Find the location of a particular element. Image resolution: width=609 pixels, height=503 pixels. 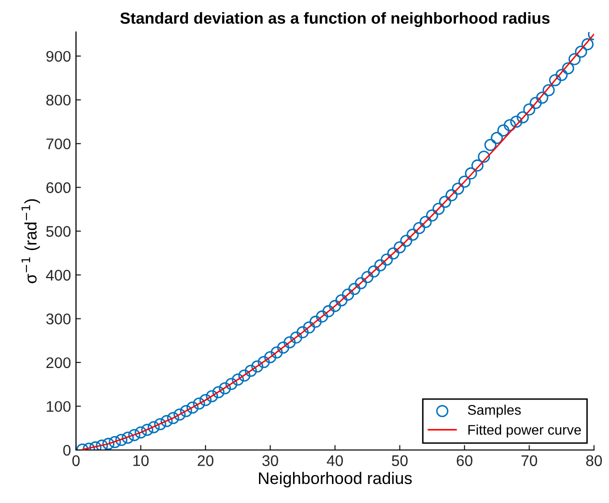

y-tick-label: 300 is located at coordinates (58, 319).